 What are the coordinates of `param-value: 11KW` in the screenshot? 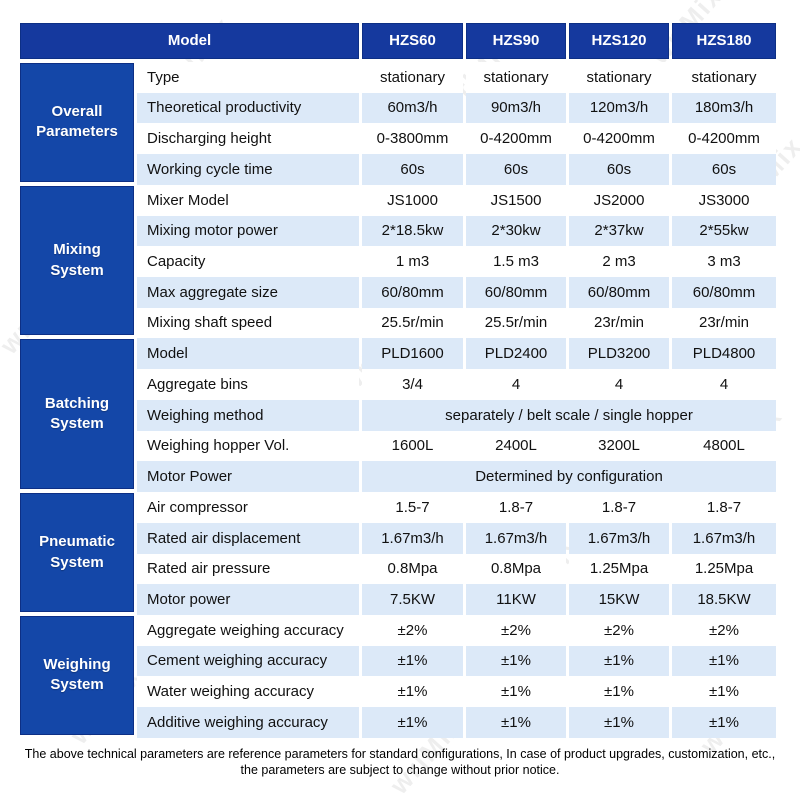 It's located at (516, 599).